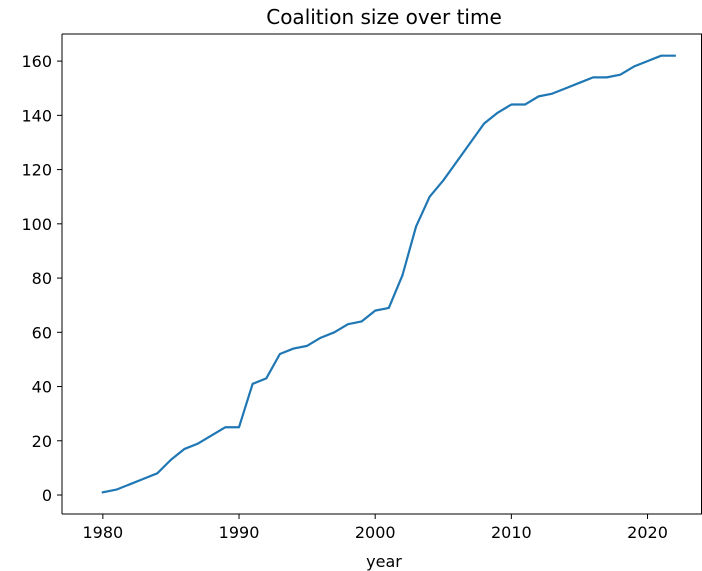 Image resolution: width=702 pixels, height=571 pixels. Describe the element at coordinates (239, 532) in the screenshot. I see `x-tick-label: 1990` at that location.